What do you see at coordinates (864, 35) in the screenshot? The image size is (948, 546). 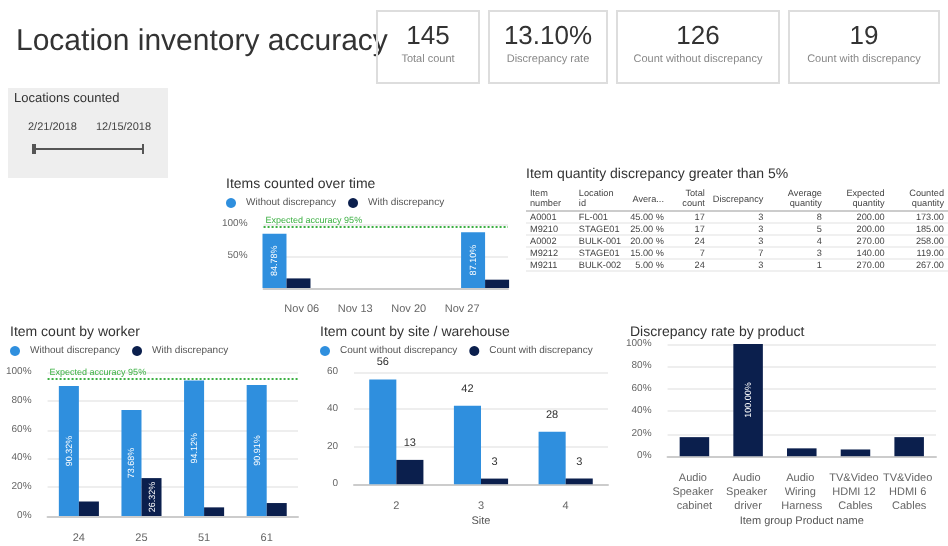 I see `text: 19` at bounding box center [864, 35].